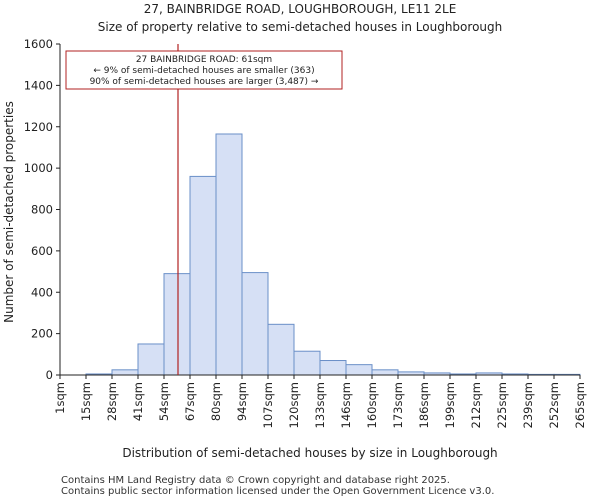  I want to click on x-tick-label: 160sqm, so click(372, 405).